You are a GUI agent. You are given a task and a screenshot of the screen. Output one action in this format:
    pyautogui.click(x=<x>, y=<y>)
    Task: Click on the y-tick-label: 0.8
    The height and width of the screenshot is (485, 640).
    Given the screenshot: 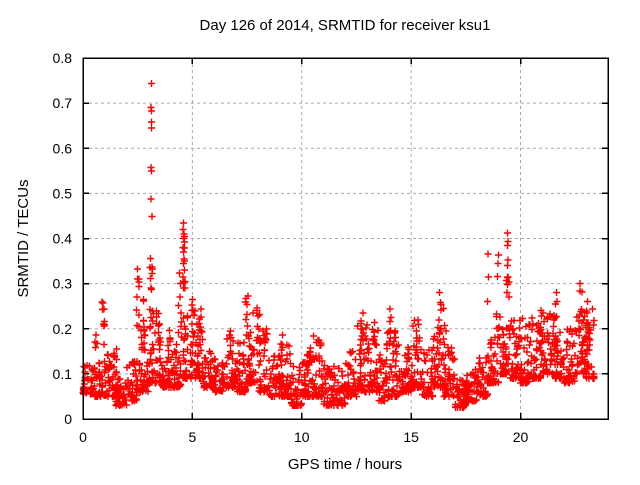 What is the action you would take?
    pyautogui.click(x=63, y=58)
    